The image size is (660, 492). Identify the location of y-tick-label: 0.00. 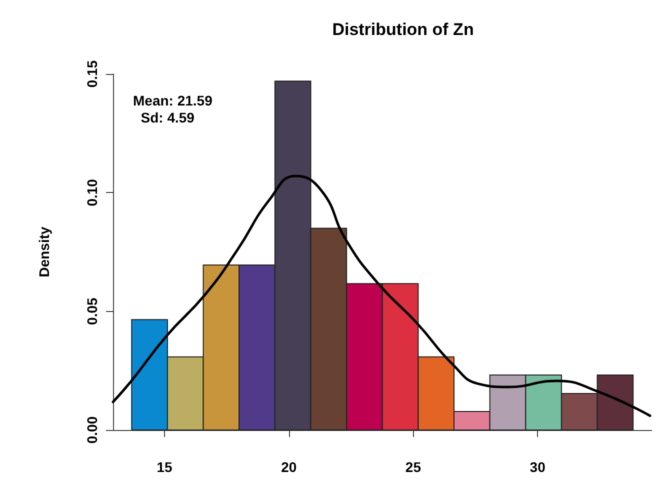
(92, 430).